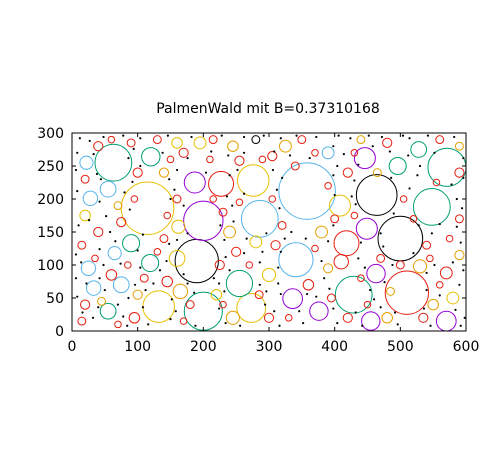 This screenshot has width=500, height=450. I want to click on y-tick-label-300: 300, so click(50, 134).